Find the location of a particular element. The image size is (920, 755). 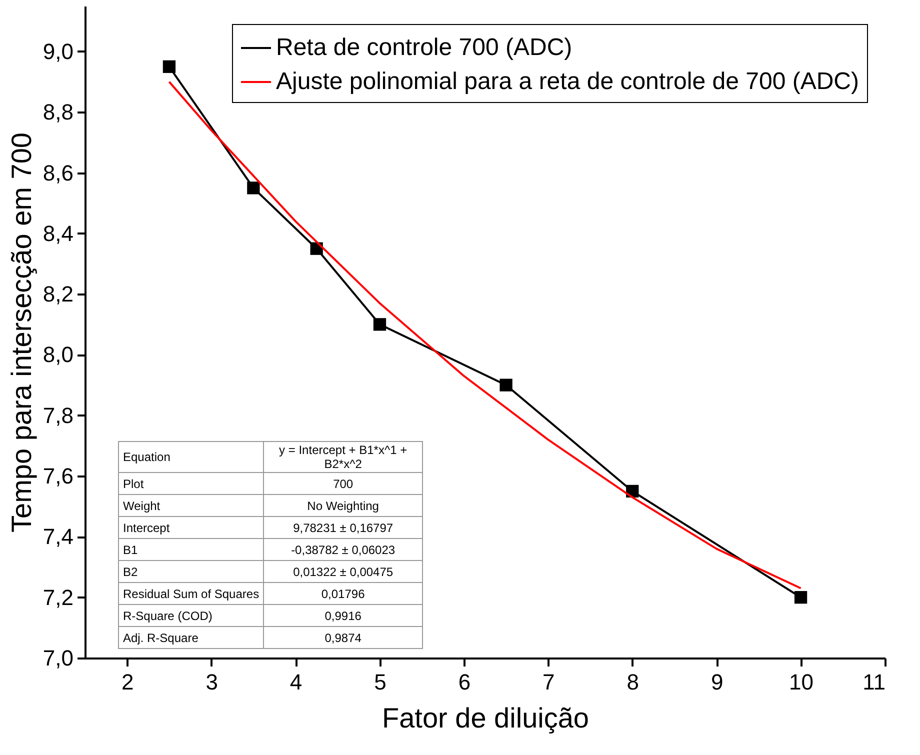

annotation: Equation is located at coordinates (191, 457).